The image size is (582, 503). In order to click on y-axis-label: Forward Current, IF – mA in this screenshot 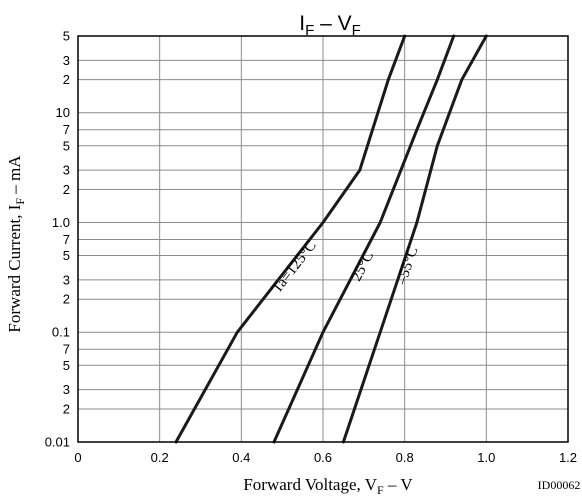, I will do `click(16, 244)`.